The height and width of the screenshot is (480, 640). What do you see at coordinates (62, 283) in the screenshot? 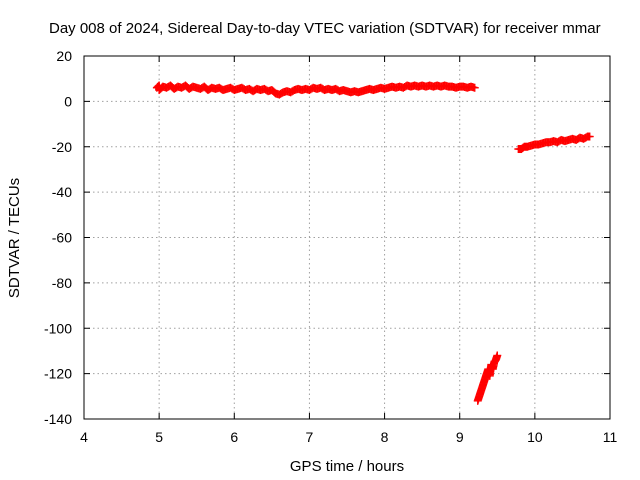
I see `y-tick-label: -80` at bounding box center [62, 283].